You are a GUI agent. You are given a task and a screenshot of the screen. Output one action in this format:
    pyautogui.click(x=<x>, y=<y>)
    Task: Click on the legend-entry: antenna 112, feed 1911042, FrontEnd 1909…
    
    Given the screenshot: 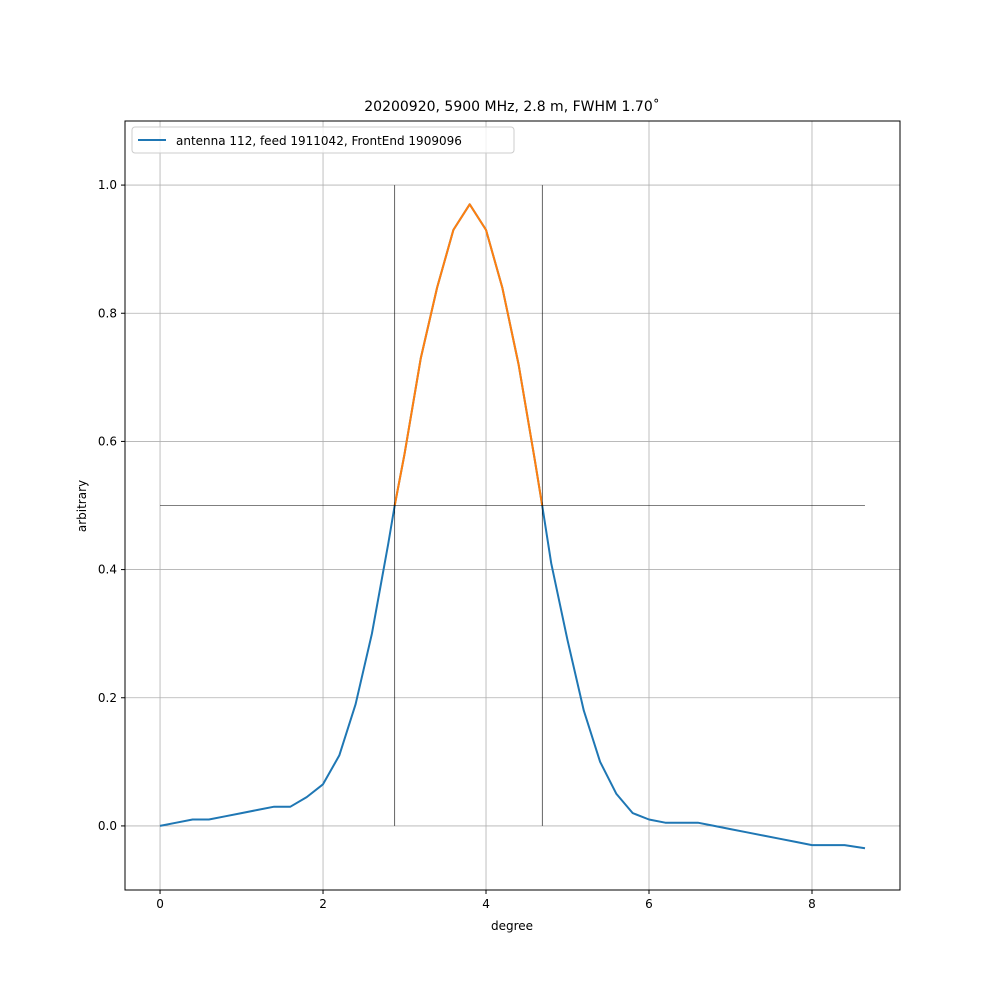 What is the action you would take?
    pyautogui.click(x=319, y=141)
    